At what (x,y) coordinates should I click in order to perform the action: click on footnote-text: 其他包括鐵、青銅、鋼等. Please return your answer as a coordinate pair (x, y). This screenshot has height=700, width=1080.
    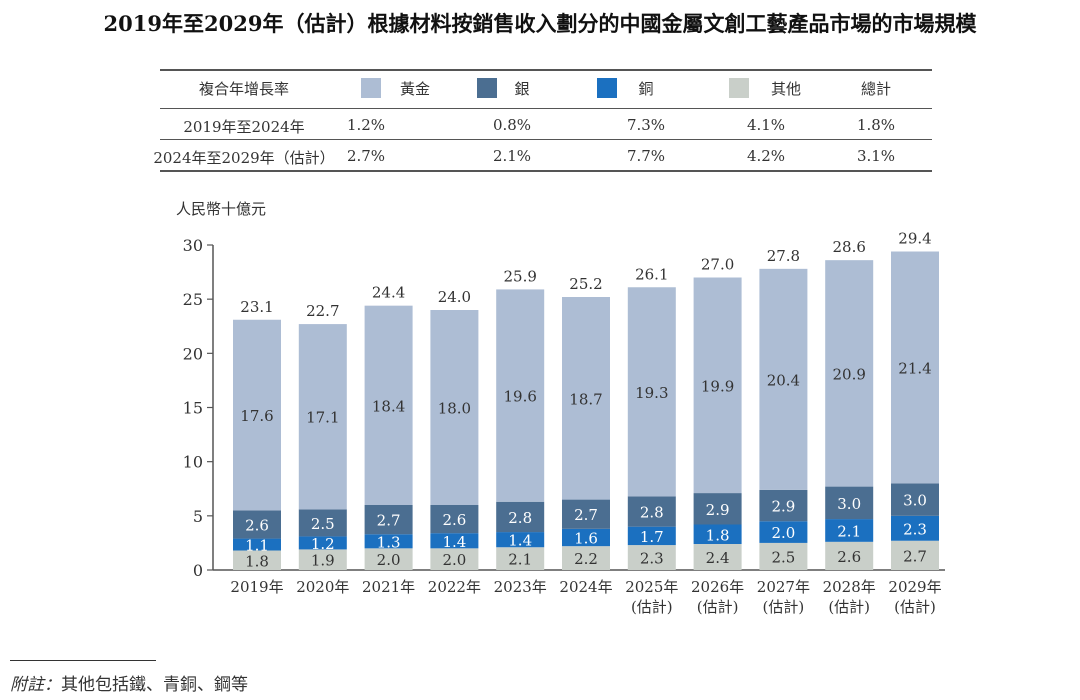
    Looking at the image, I should click on (154, 685).